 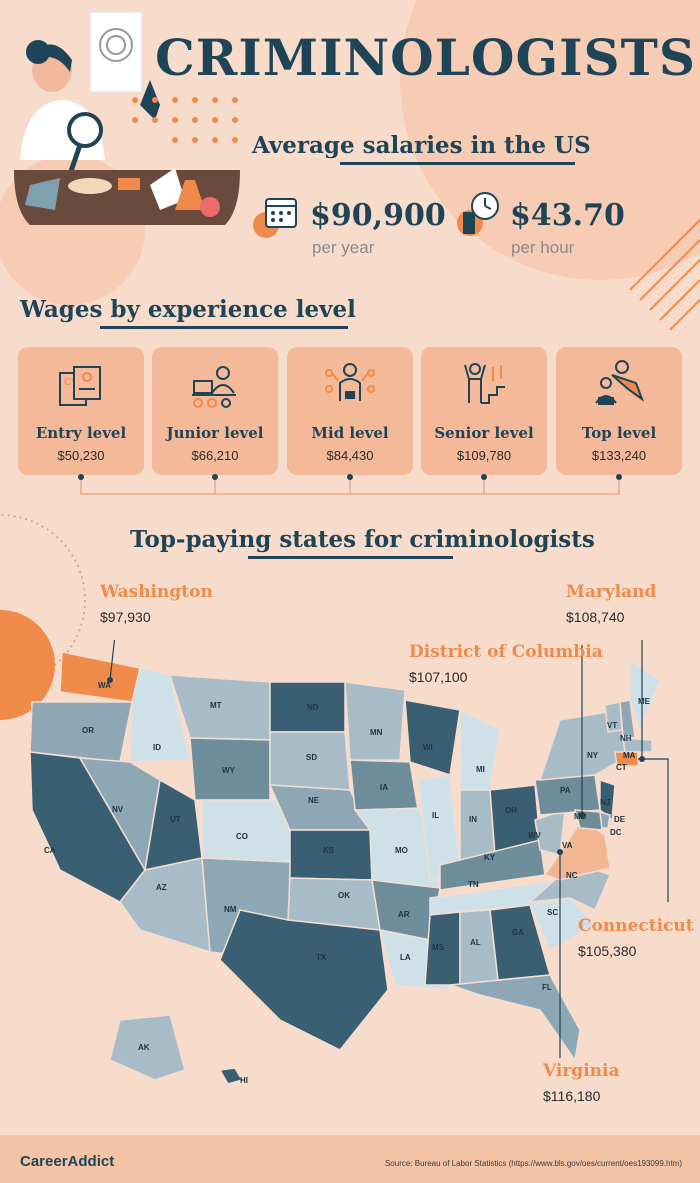 I want to click on state-nj, so click(x=607, y=800).